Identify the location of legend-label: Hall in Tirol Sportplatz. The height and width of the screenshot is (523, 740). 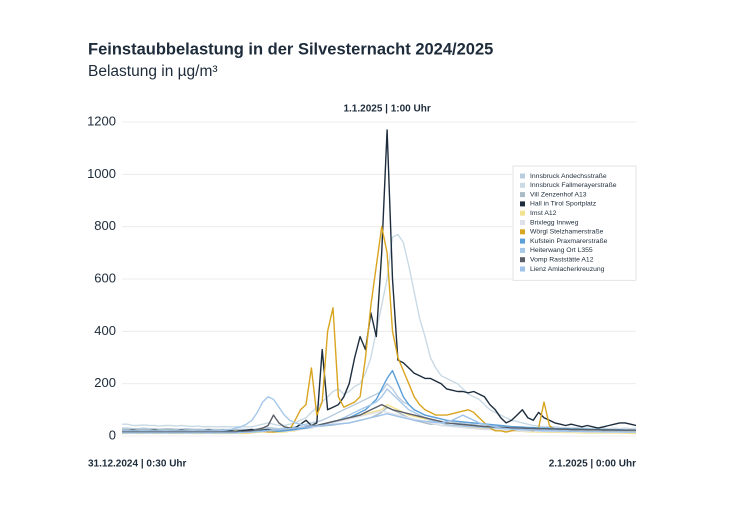
(563, 204).